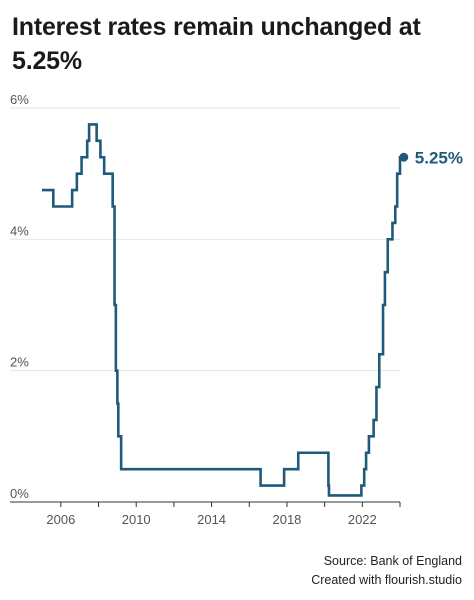  I want to click on end-value-label: 5.25%, so click(439, 157).